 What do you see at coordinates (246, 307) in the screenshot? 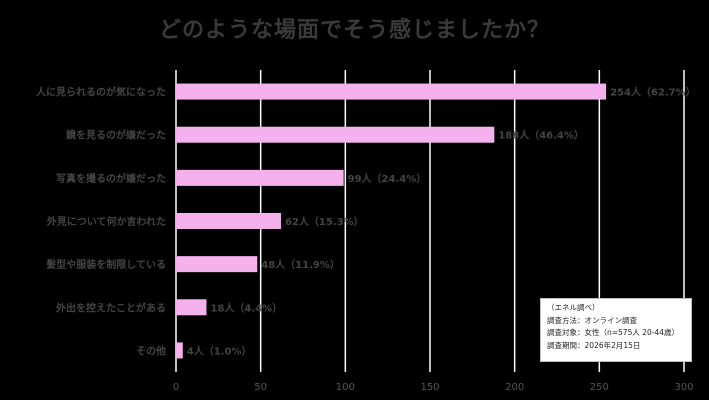
I see `data-label: 18人（4.4%）` at bounding box center [246, 307].